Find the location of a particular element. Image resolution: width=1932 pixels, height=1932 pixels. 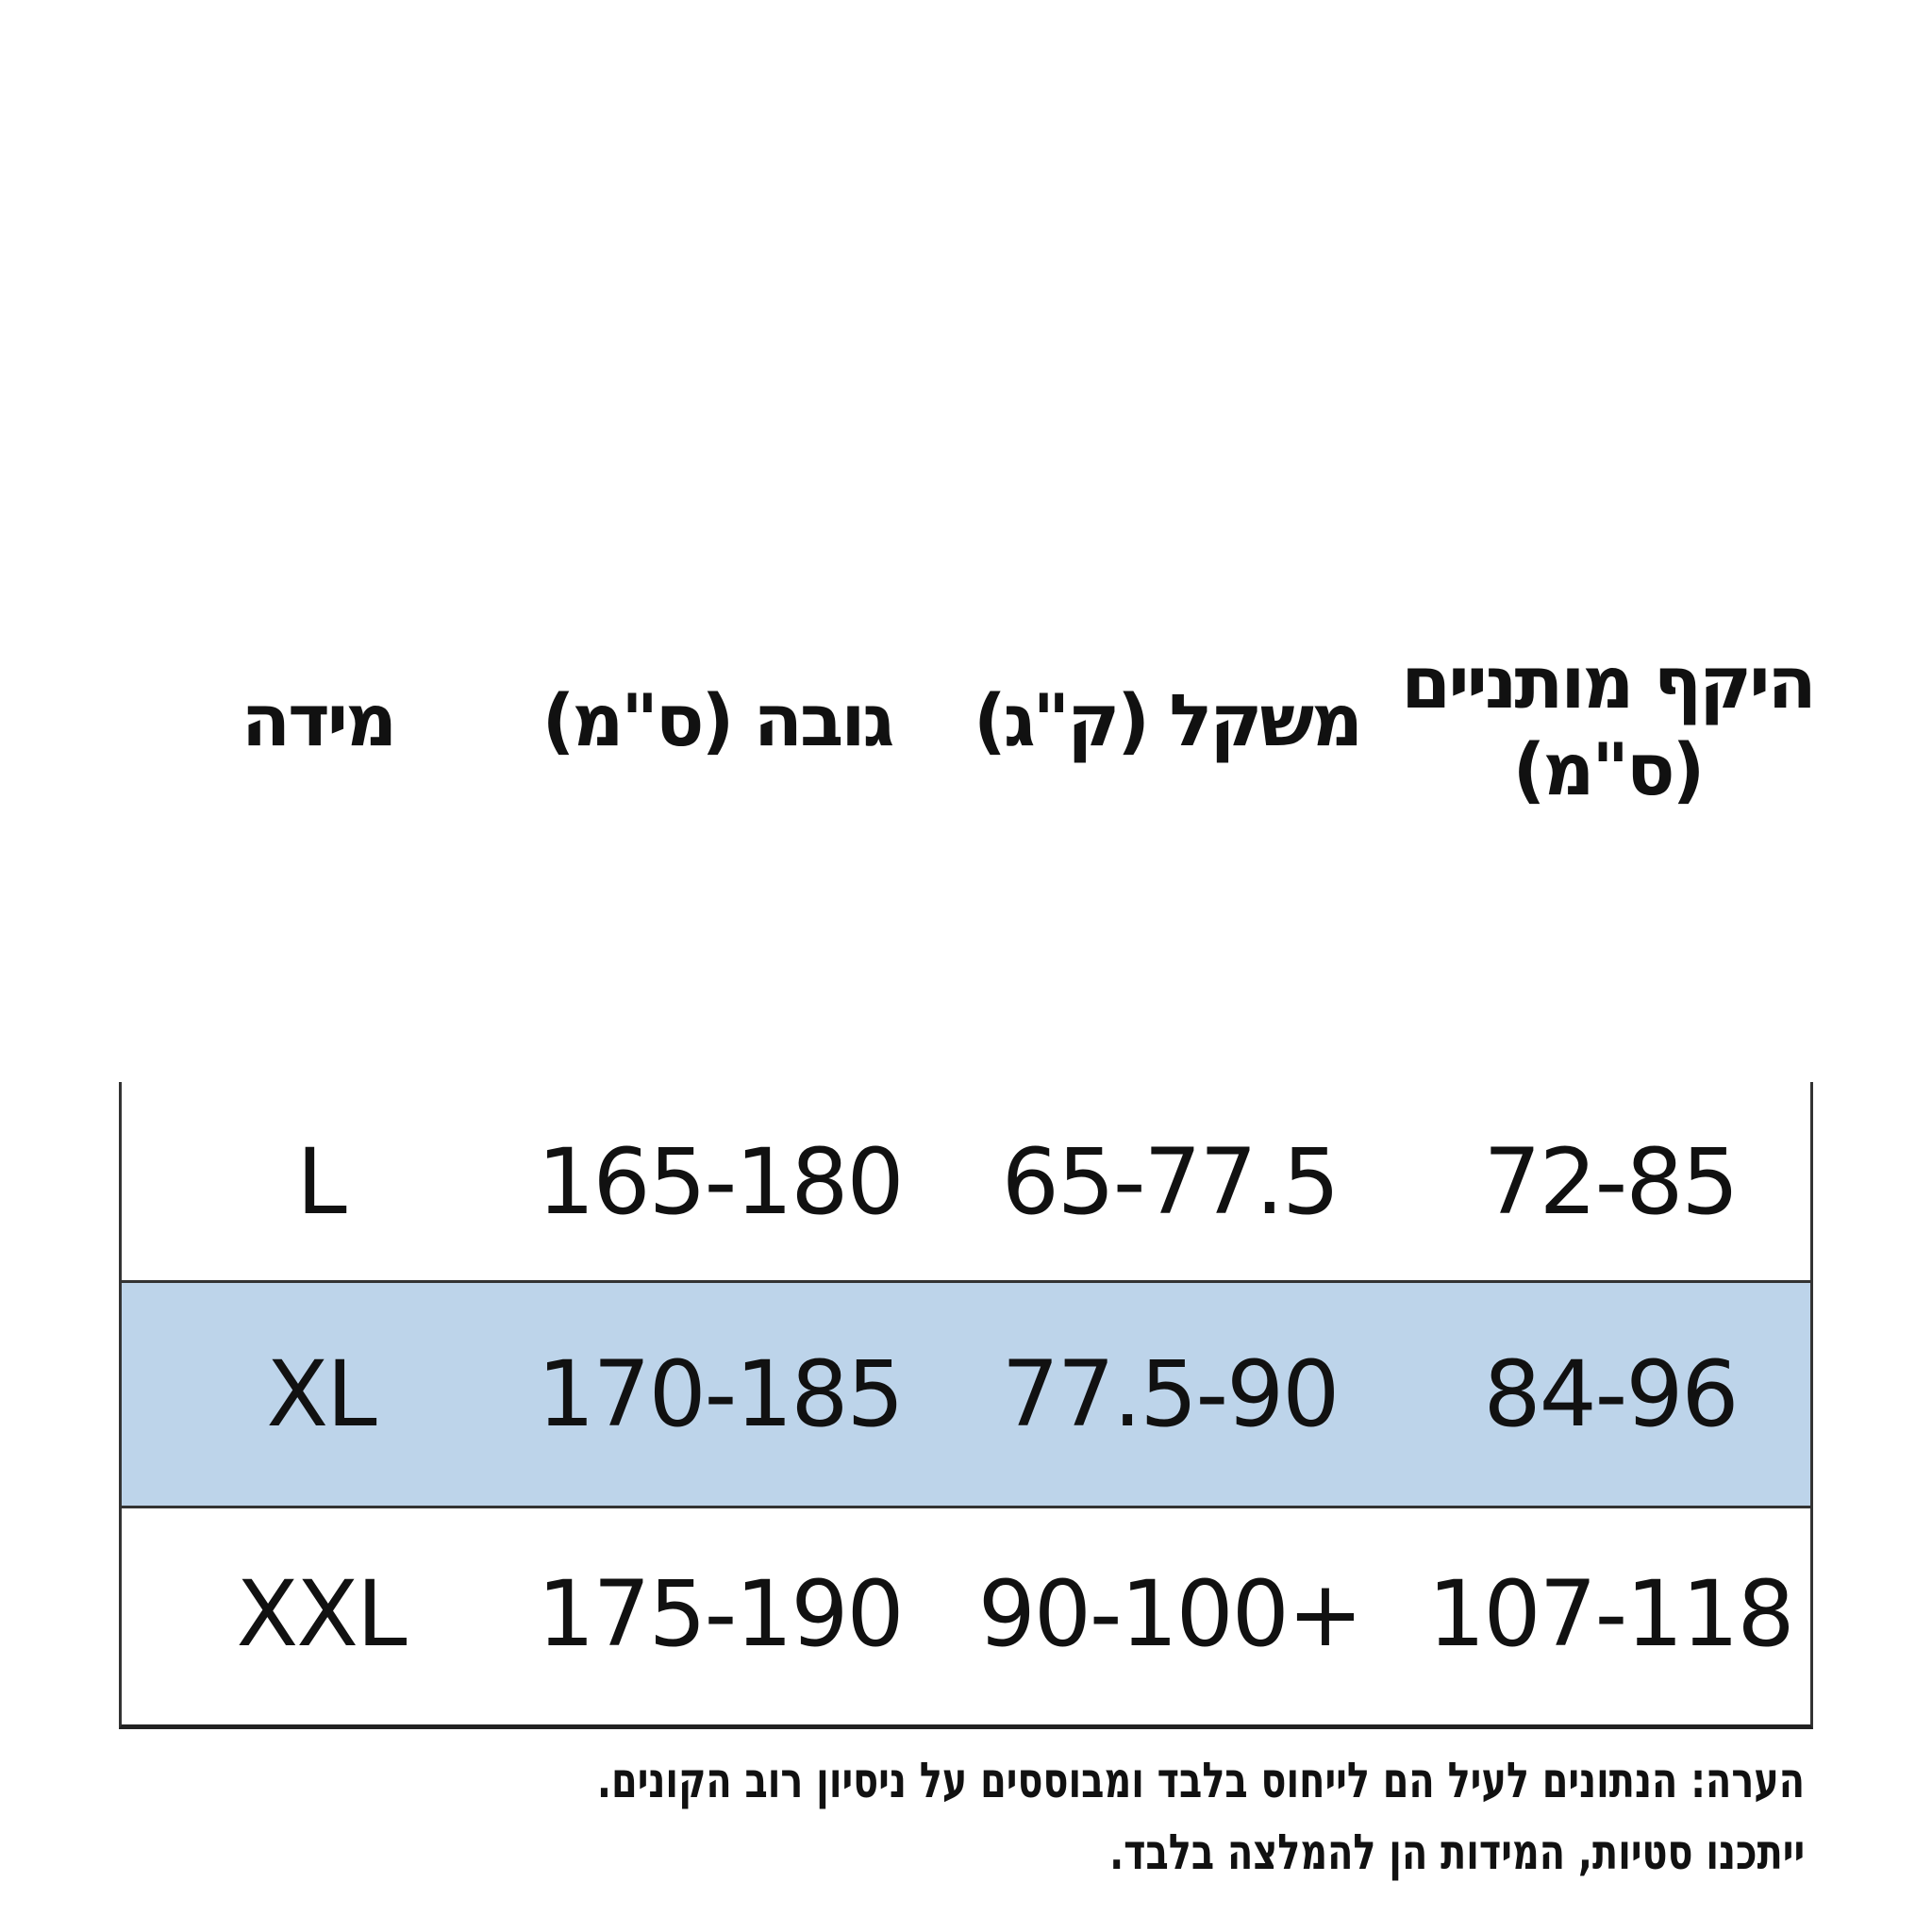

cell-height: 170-185 is located at coordinates (720, 1394).